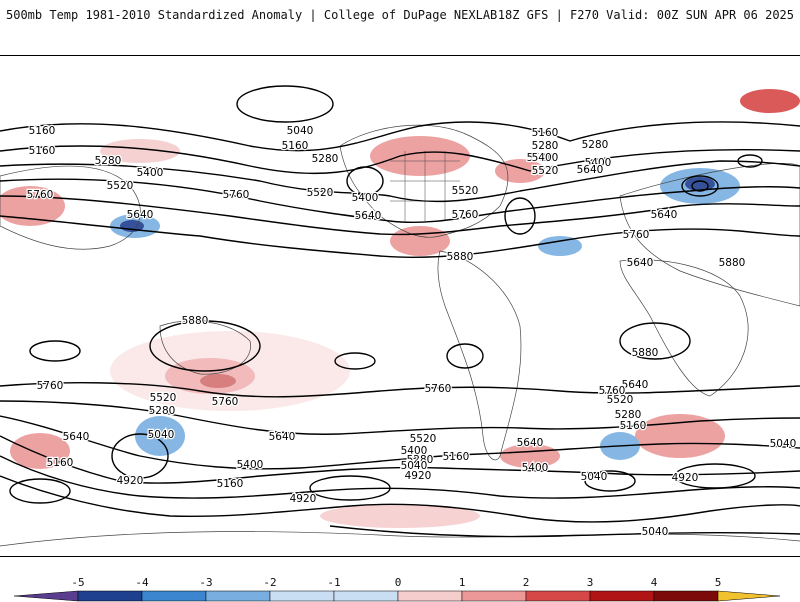 Image resolution: width=800 pixels, height=602 pixels. Describe the element at coordinates (270, 582) in the screenshot. I see `colorbar-tick-label: -2` at that location.